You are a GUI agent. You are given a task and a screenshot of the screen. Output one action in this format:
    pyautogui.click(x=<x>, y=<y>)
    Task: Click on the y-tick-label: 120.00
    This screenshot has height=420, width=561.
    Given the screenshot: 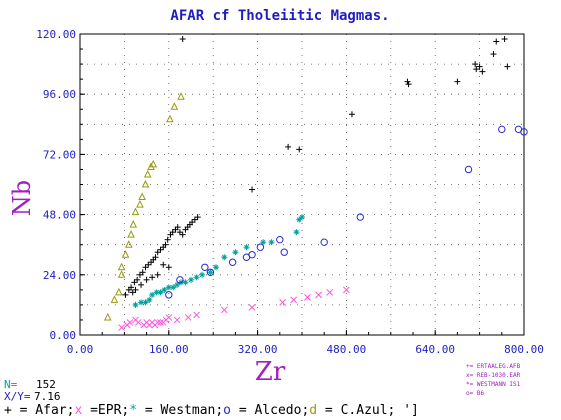 What is the action you would take?
    pyautogui.click(x=56, y=34)
    